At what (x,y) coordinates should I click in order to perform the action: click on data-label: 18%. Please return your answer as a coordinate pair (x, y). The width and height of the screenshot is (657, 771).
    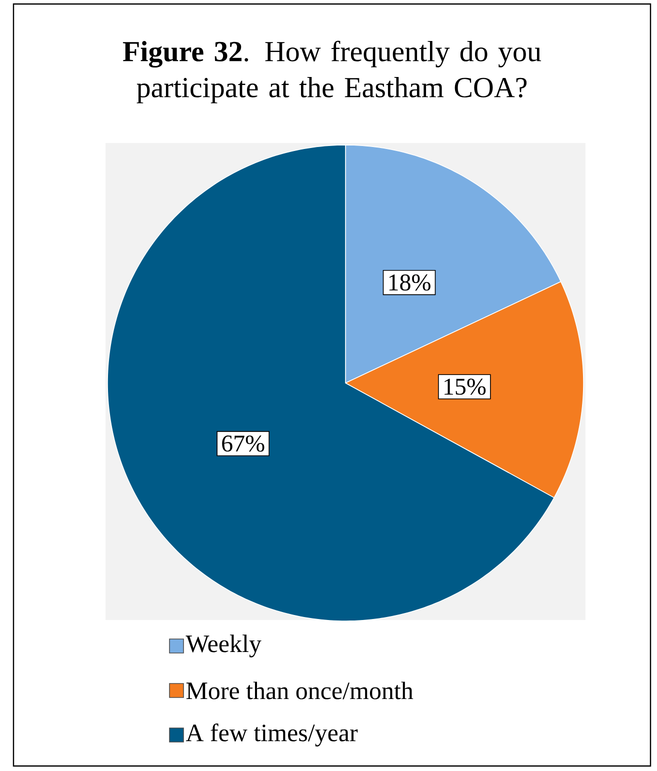
    Looking at the image, I should click on (410, 282).